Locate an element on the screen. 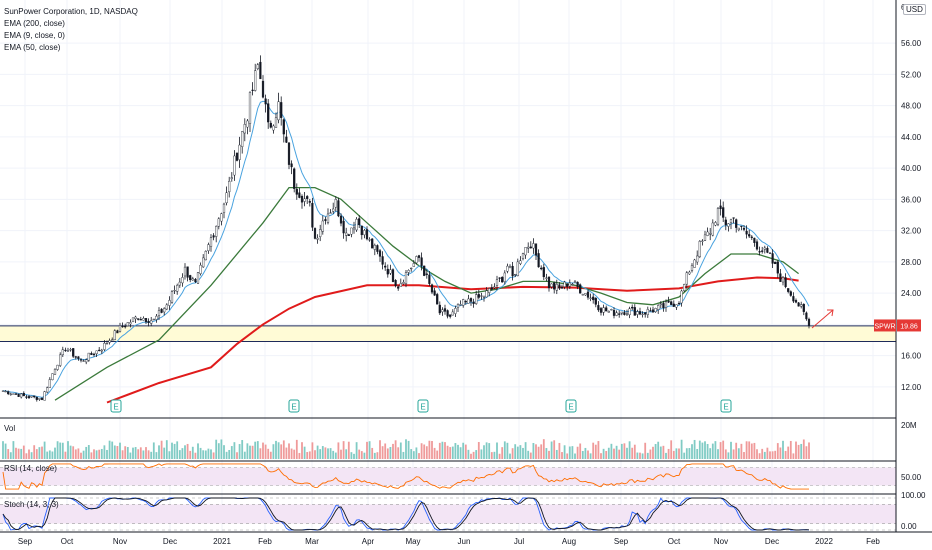 The image size is (932, 550). y-tick-label: 56.00 is located at coordinates (911, 43).